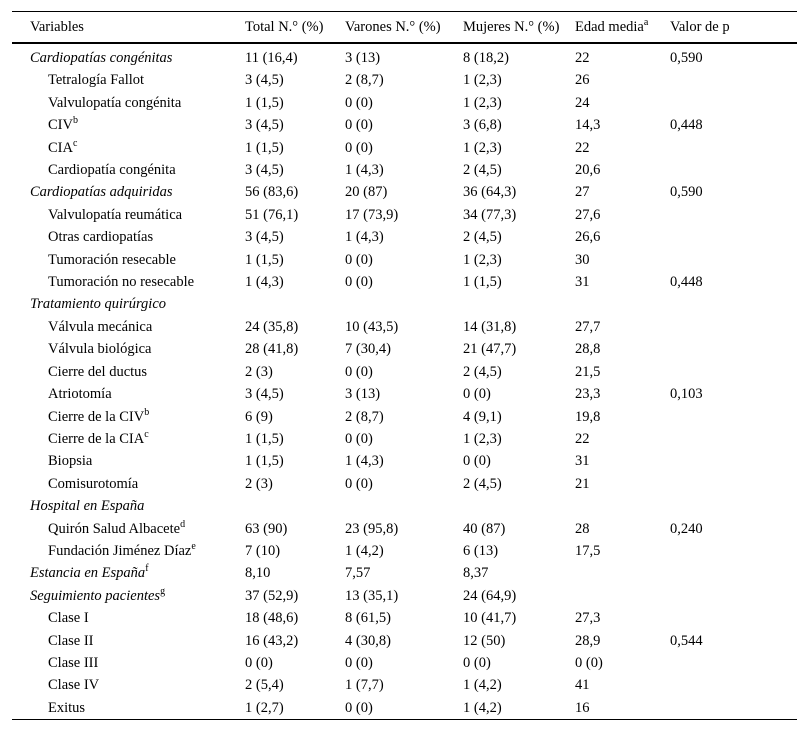 This screenshot has height=731, width=810. What do you see at coordinates (96, 80) in the screenshot?
I see `row-label: Tetralogía Fallot` at bounding box center [96, 80].